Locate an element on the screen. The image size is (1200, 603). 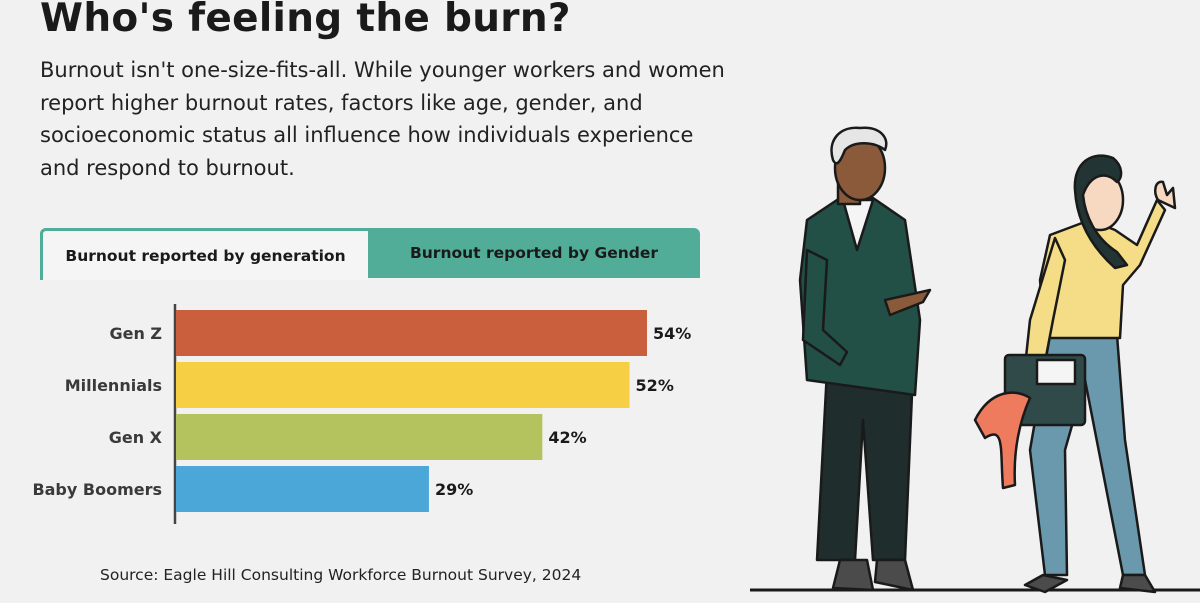
value-label: 42% is located at coordinates (567, 437).